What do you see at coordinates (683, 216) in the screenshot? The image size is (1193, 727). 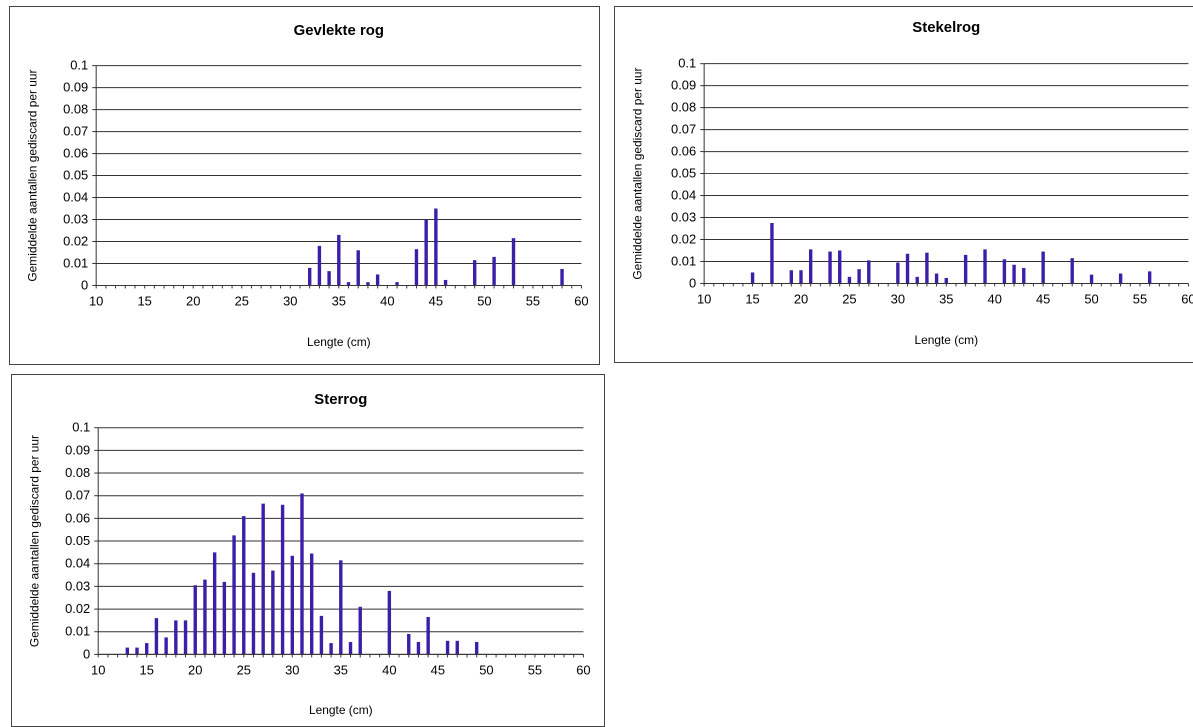 I see `y-tick-label: 0.03` at bounding box center [683, 216].